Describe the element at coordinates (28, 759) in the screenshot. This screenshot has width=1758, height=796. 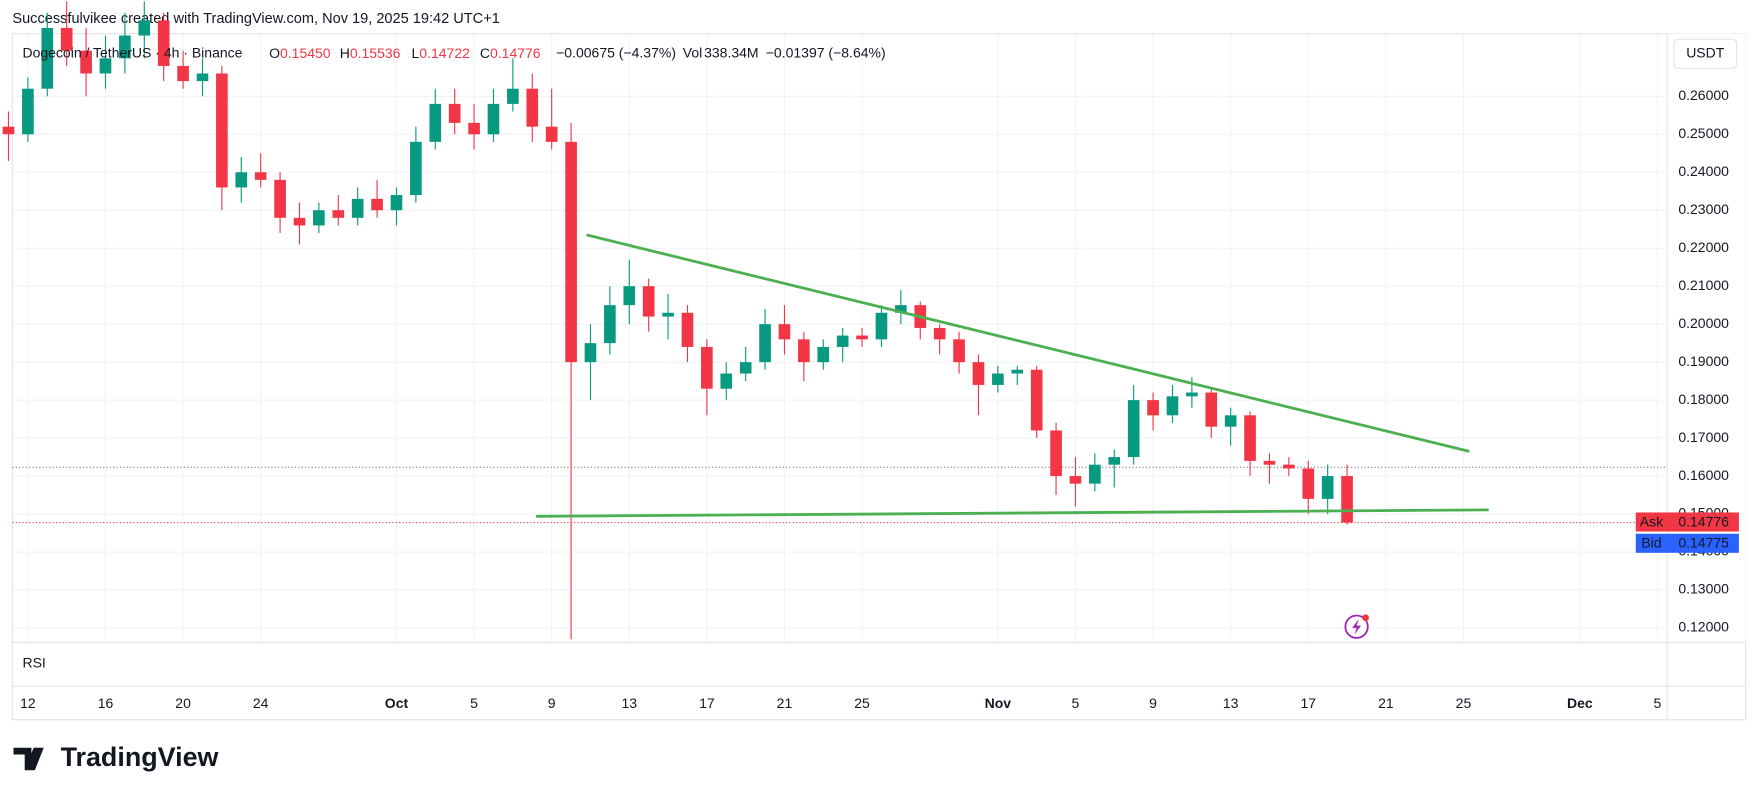
I see `logo` at that location.